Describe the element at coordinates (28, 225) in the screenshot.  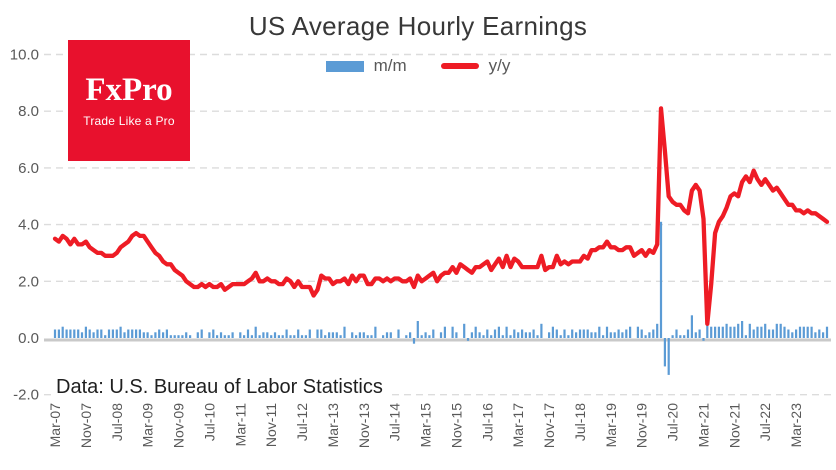
I see `y-axis-tick-label: 4.0` at that location.